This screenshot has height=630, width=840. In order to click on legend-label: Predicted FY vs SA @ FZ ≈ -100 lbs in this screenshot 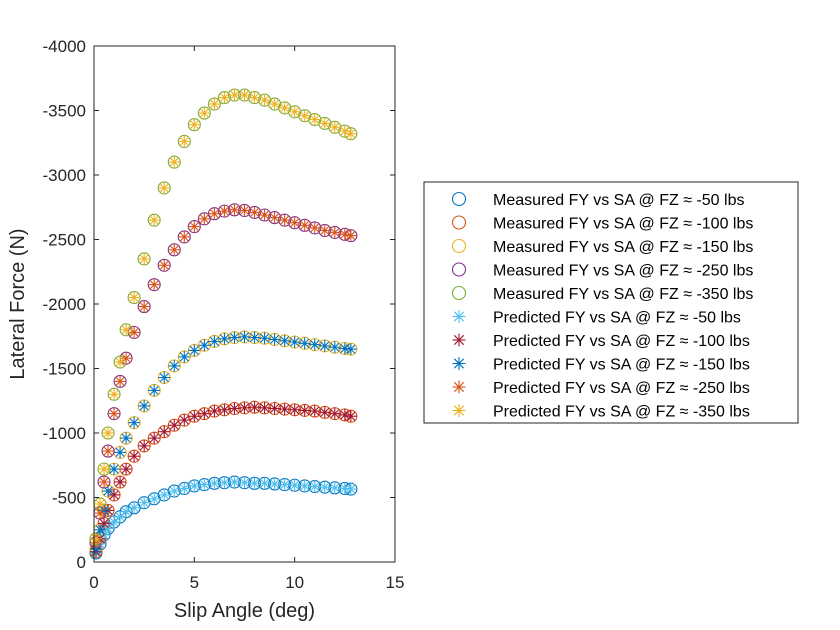, I will do `click(621, 341)`.